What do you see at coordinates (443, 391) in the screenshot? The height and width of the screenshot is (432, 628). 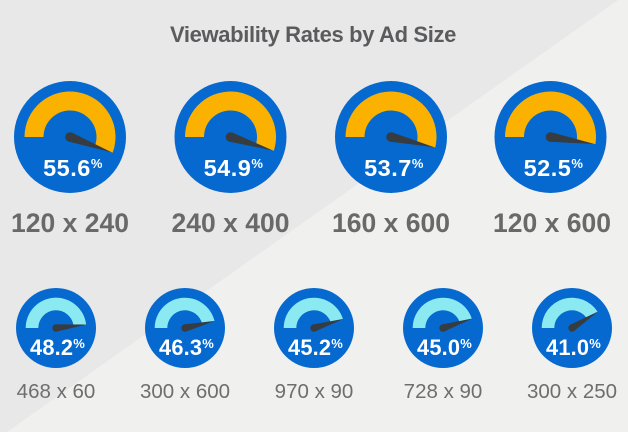 I see `svg-text: 728 x 90` at bounding box center [443, 391].